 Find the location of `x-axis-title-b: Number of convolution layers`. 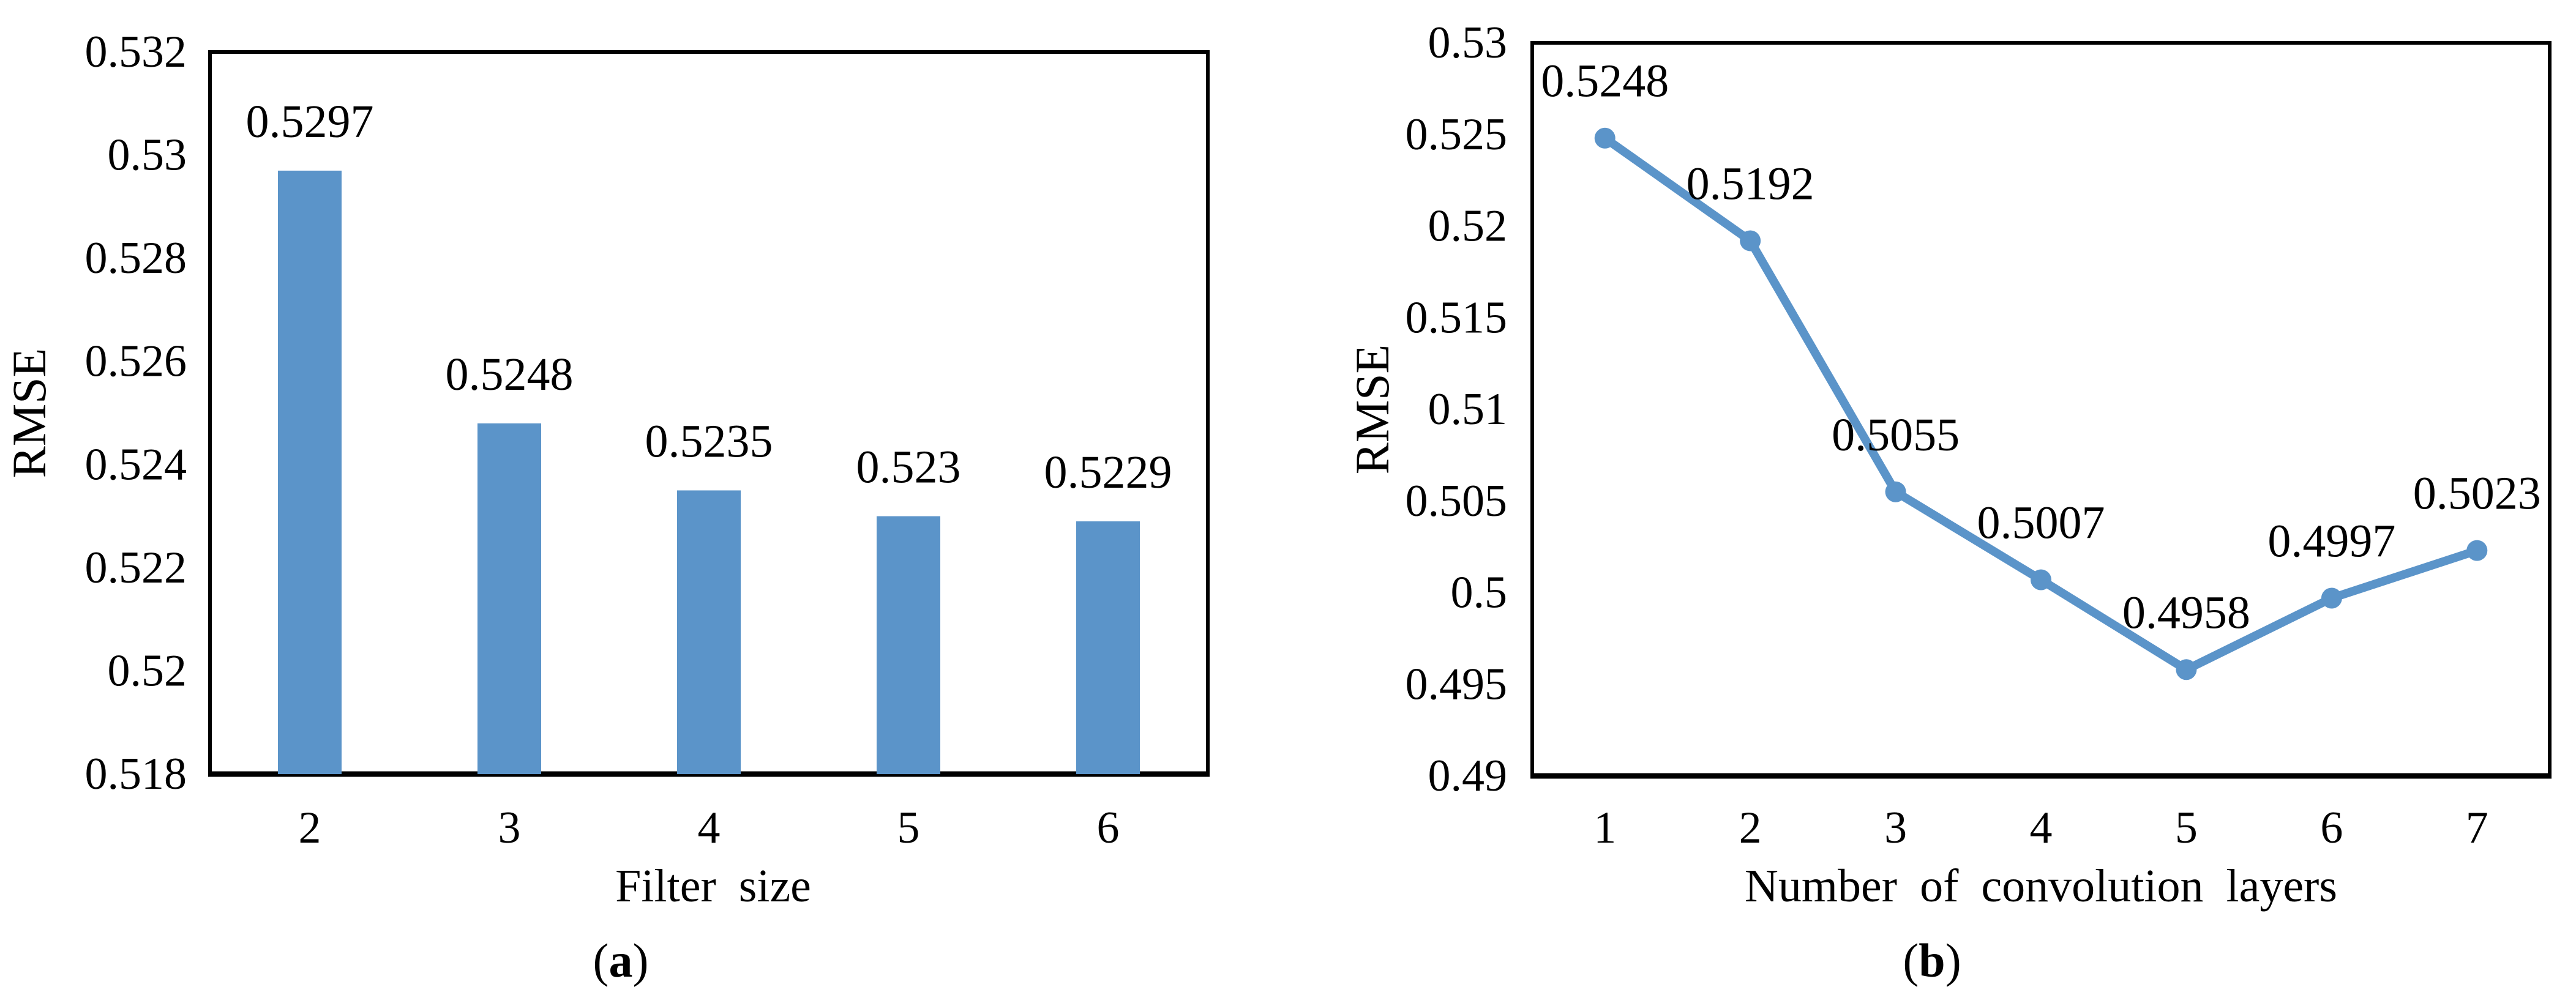

x-axis-title-b: Number of convolution layers is located at coordinates (2041, 886).